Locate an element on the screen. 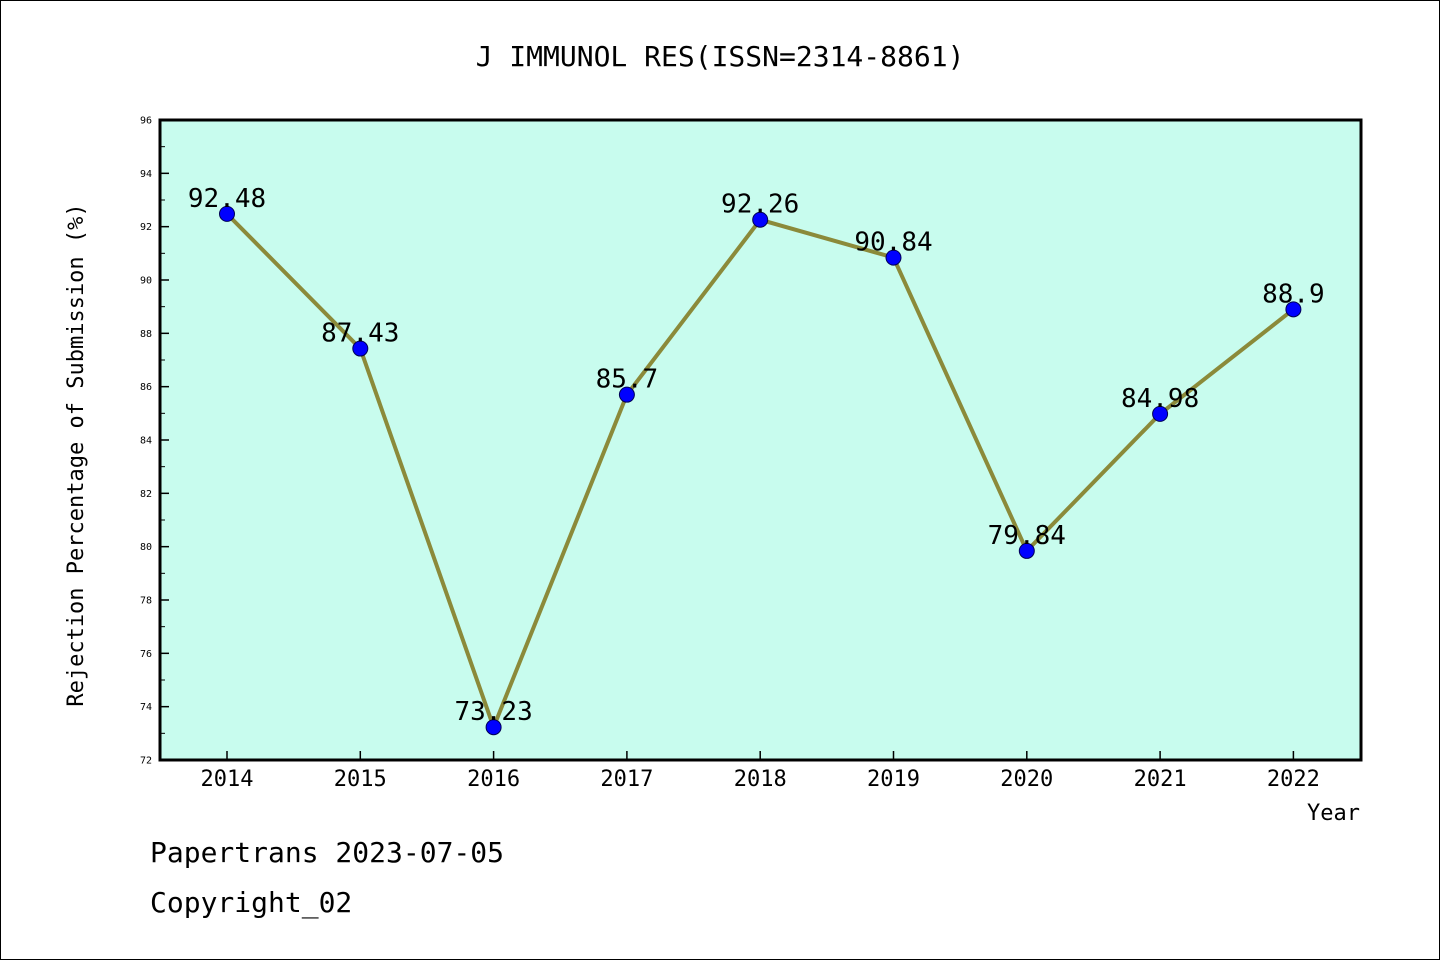 The image size is (1440, 960). x-axis: 2014 2015 2016 2017 2018 2019 2020 2021 2022 is located at coordinates (760, 771).